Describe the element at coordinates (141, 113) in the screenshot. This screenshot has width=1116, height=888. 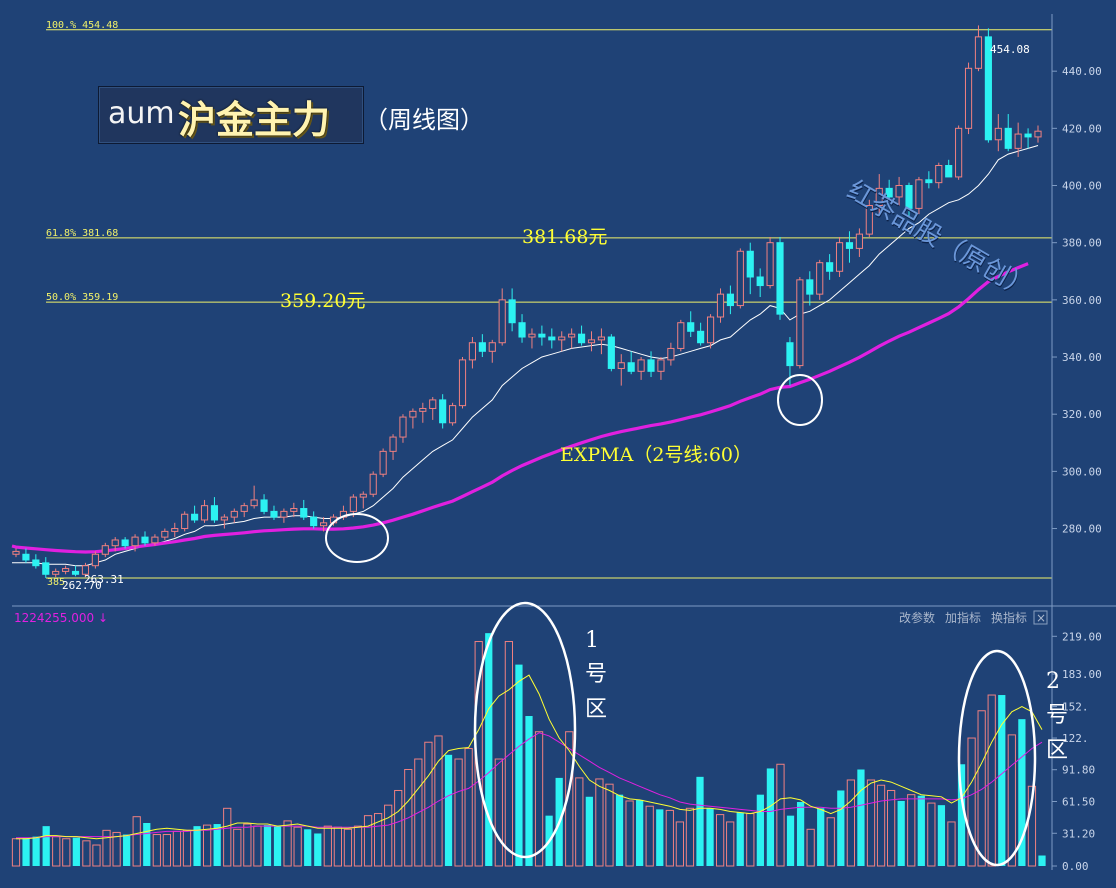
I see `ticker-symbol: aum` at that location.